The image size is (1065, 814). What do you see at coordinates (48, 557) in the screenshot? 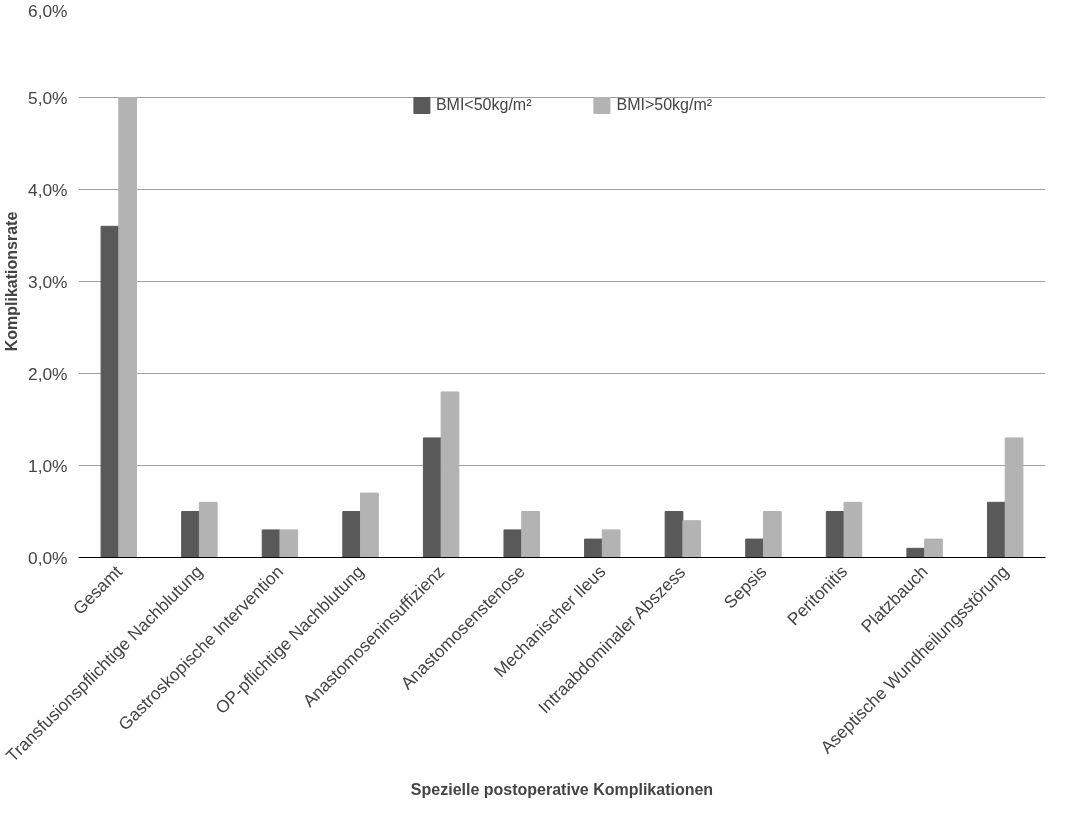
I see `y-tick-label: 0,0%` at bounding box center [48, 557].